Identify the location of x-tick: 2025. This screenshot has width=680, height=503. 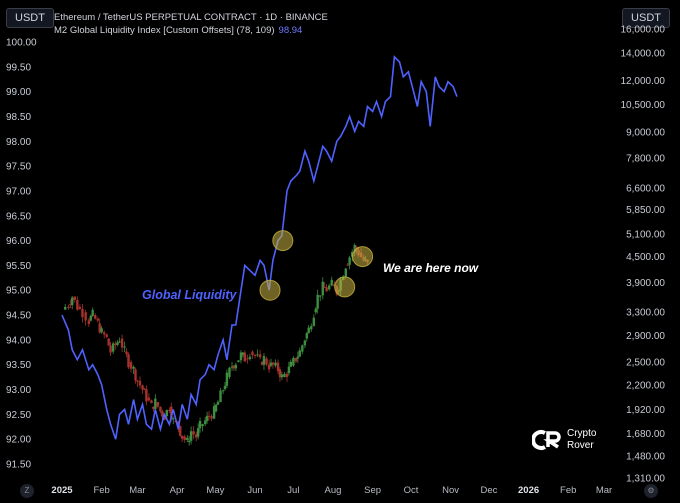
(62, 490).